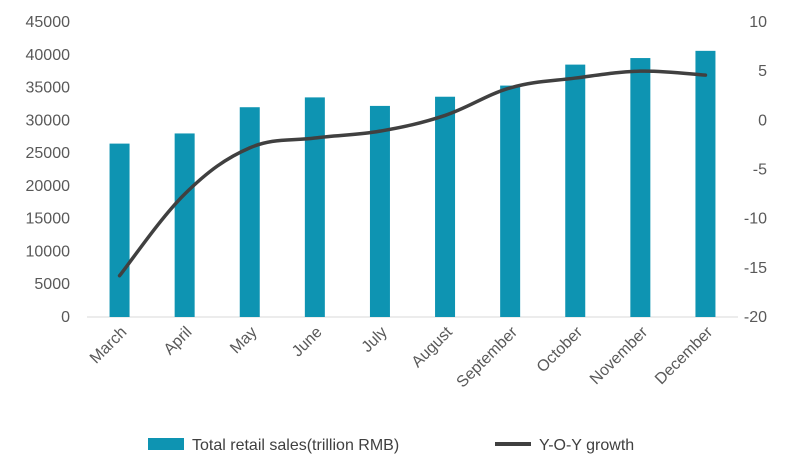 This screenshot has height=473, width=800. Describe the element at coordinates (760, 170) in the screenshot. I see `right-tick-label: -5` at that location.